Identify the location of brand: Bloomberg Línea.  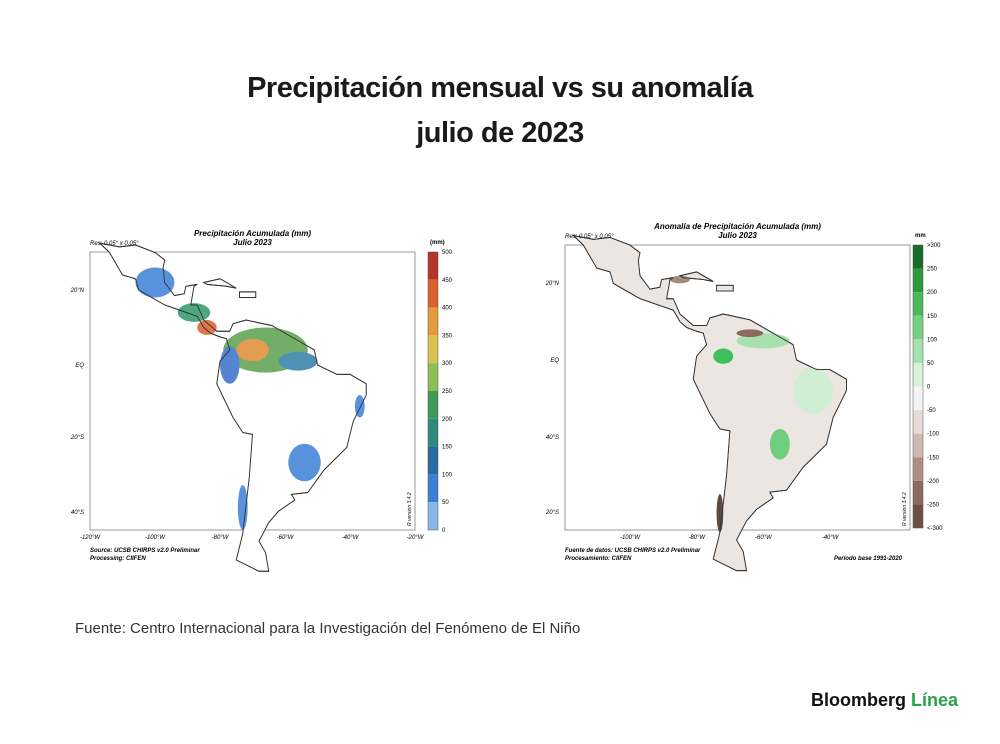
(884, 700).